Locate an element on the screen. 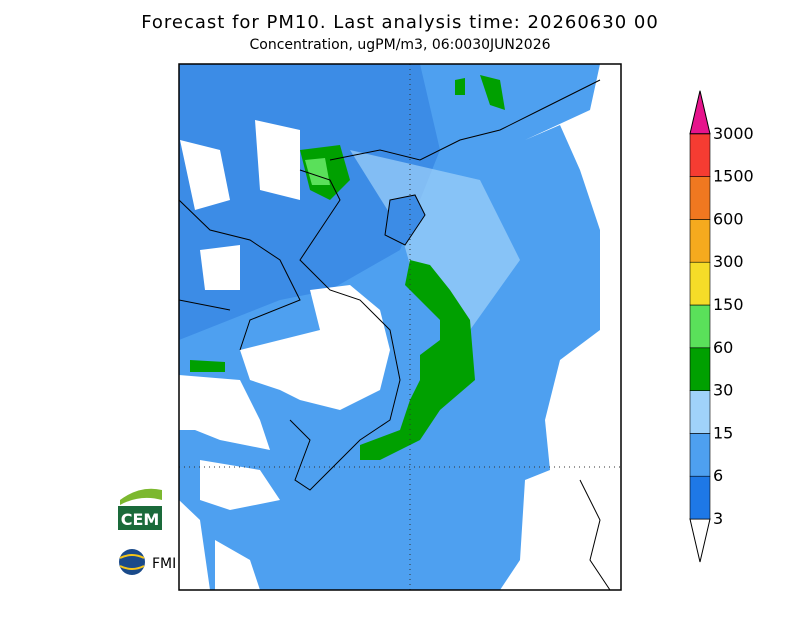 This screenshot has height=642, width=800. cem-logo: CEM is located at coordinates (140, 508).